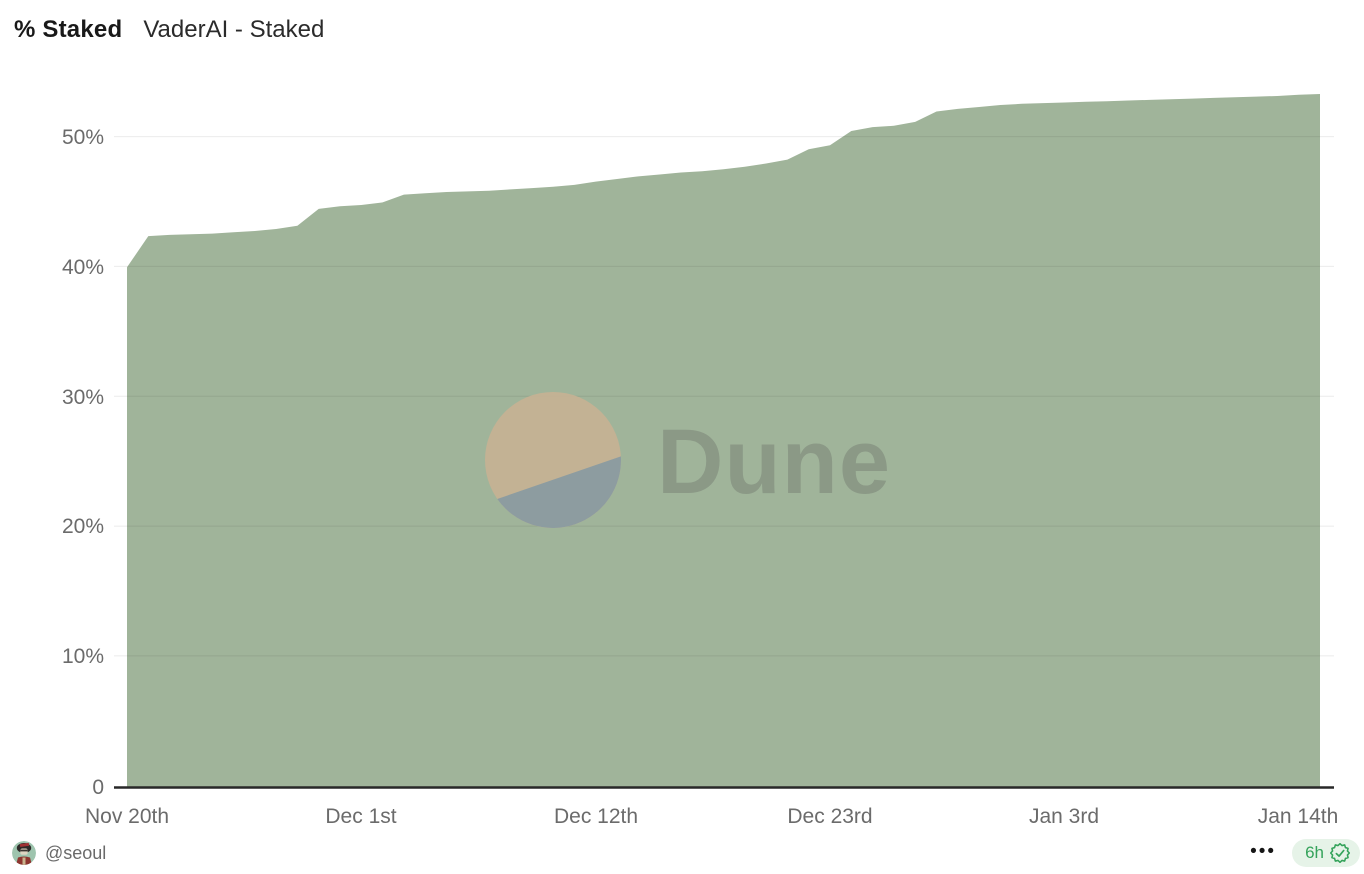  I want to click on x-tick-jan14: Jan 14th, so click(1298, 816).